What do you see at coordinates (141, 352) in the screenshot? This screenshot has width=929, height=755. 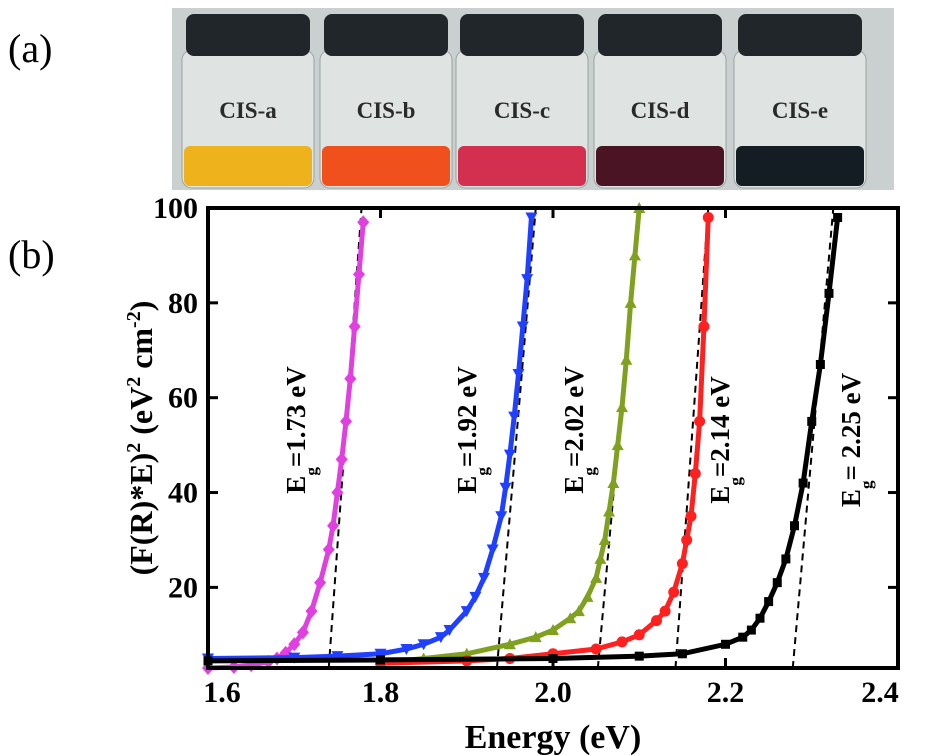 I see `y-axis-label-part: cm` at bounding box center [141, 352].